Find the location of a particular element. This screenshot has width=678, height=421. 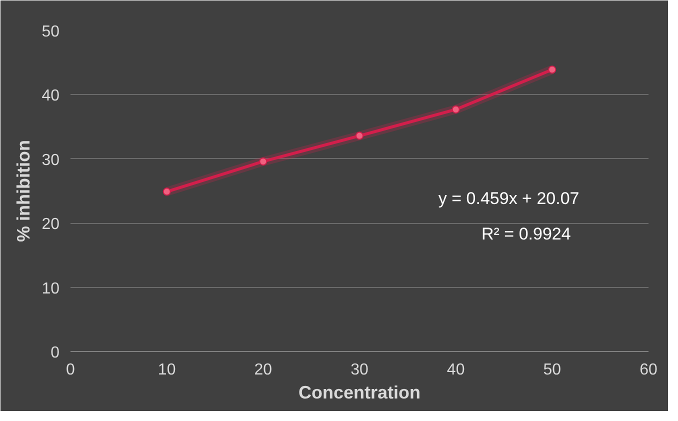

y-tick-label: 0 is located at coordinates (55, 353).